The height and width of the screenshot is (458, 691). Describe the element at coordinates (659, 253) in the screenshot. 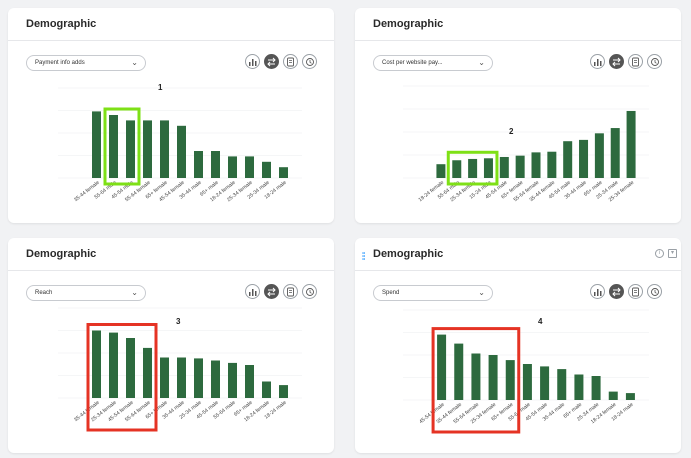

I see `info-icon: i` at that location.